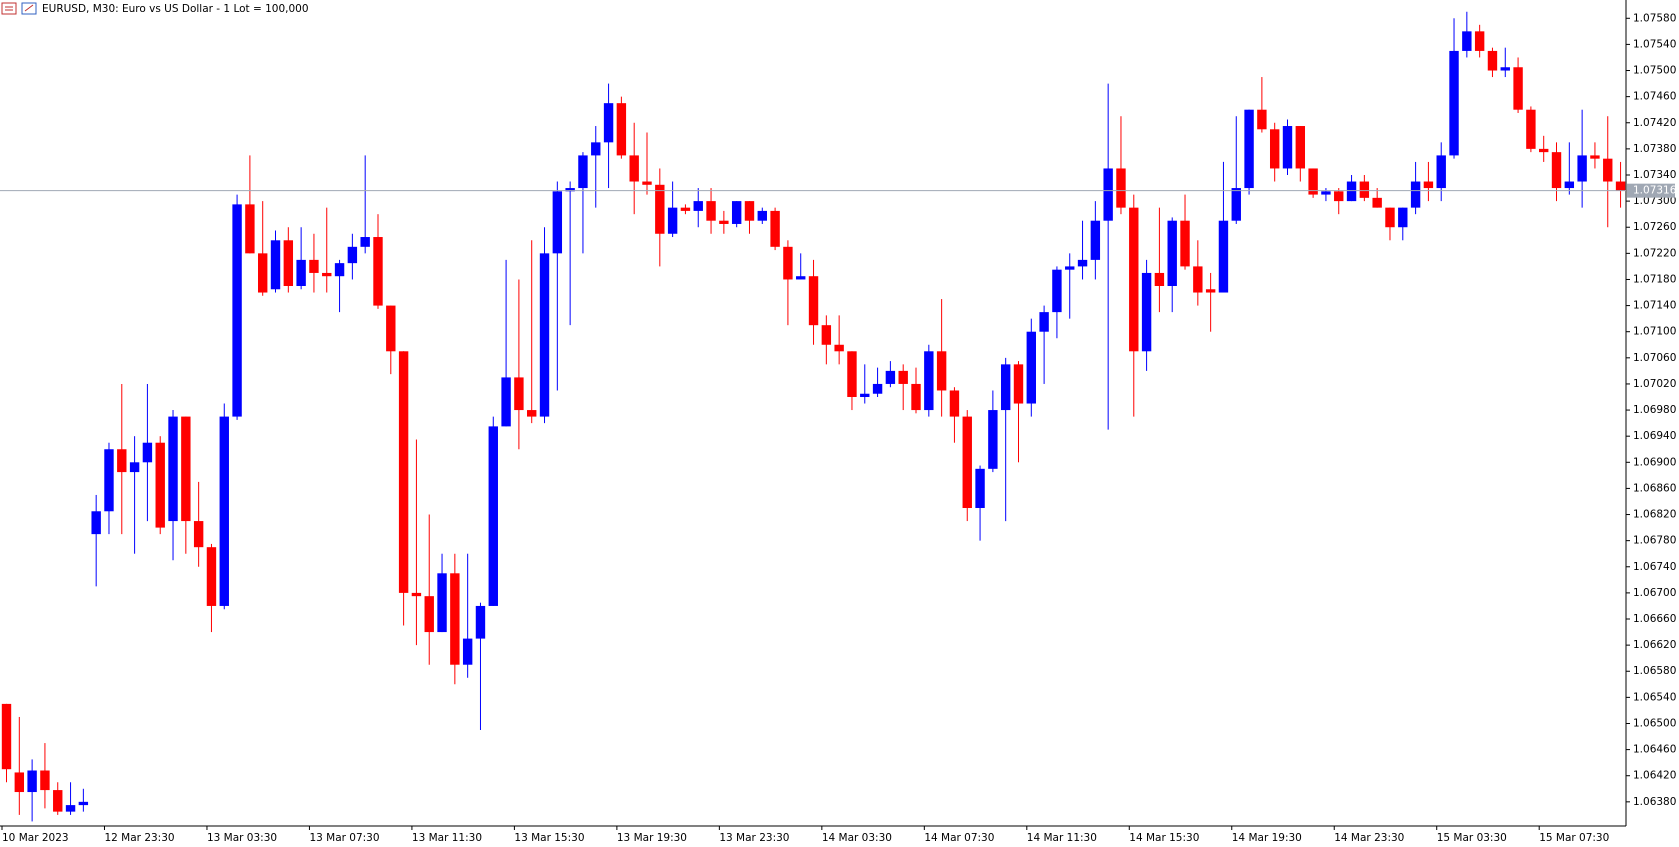  I want to click on x-tick-label: 14 Mar 07:30, so click(959, 838).